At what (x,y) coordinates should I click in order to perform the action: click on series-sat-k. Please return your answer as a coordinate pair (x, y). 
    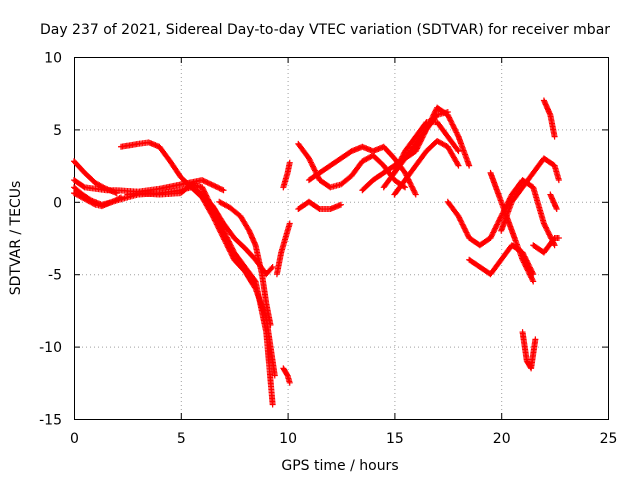
    Looking at the image, I should click on (286, 175).